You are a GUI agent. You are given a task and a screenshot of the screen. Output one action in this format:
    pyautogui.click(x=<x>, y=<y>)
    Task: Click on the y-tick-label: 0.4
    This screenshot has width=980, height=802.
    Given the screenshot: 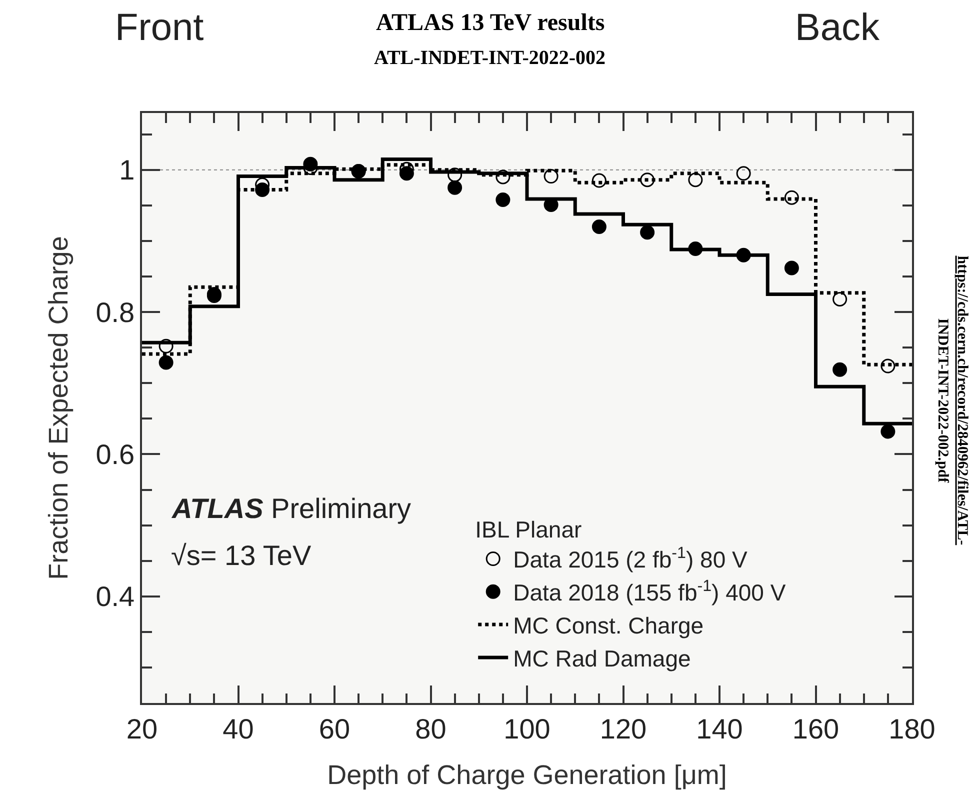 What is the action you would take?
    pyautogui.click(x=115, y=596)
    